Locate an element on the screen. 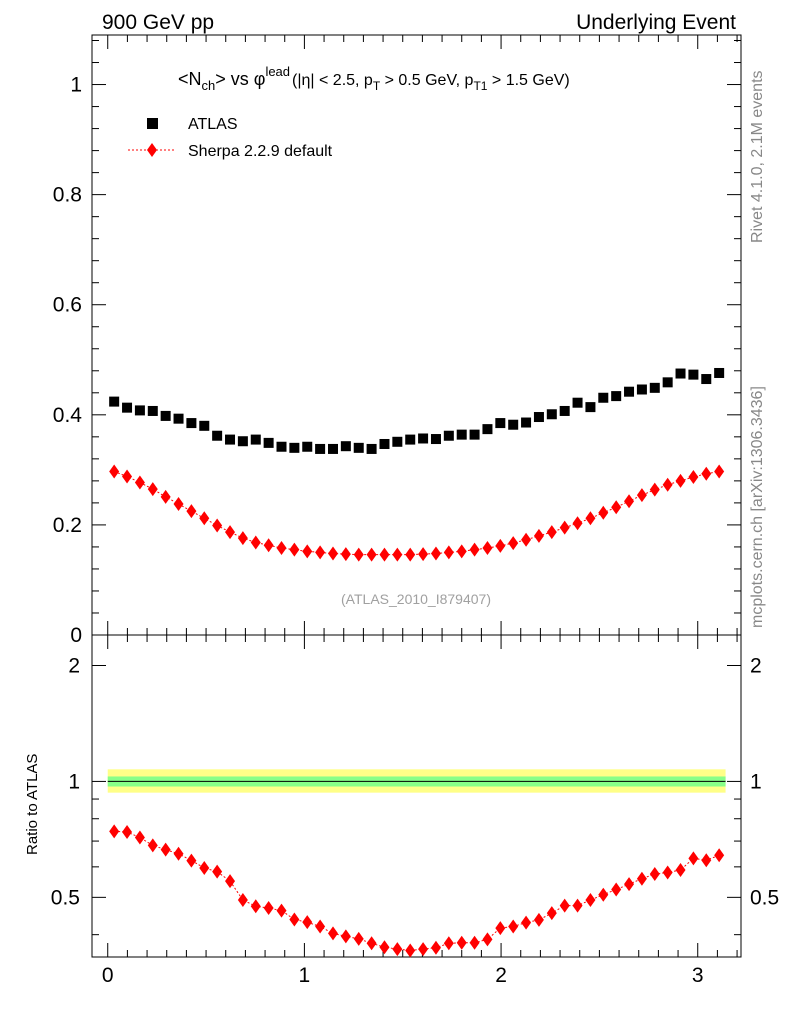  main-y-tick-label: 1 is located at coordinates (76, 85).